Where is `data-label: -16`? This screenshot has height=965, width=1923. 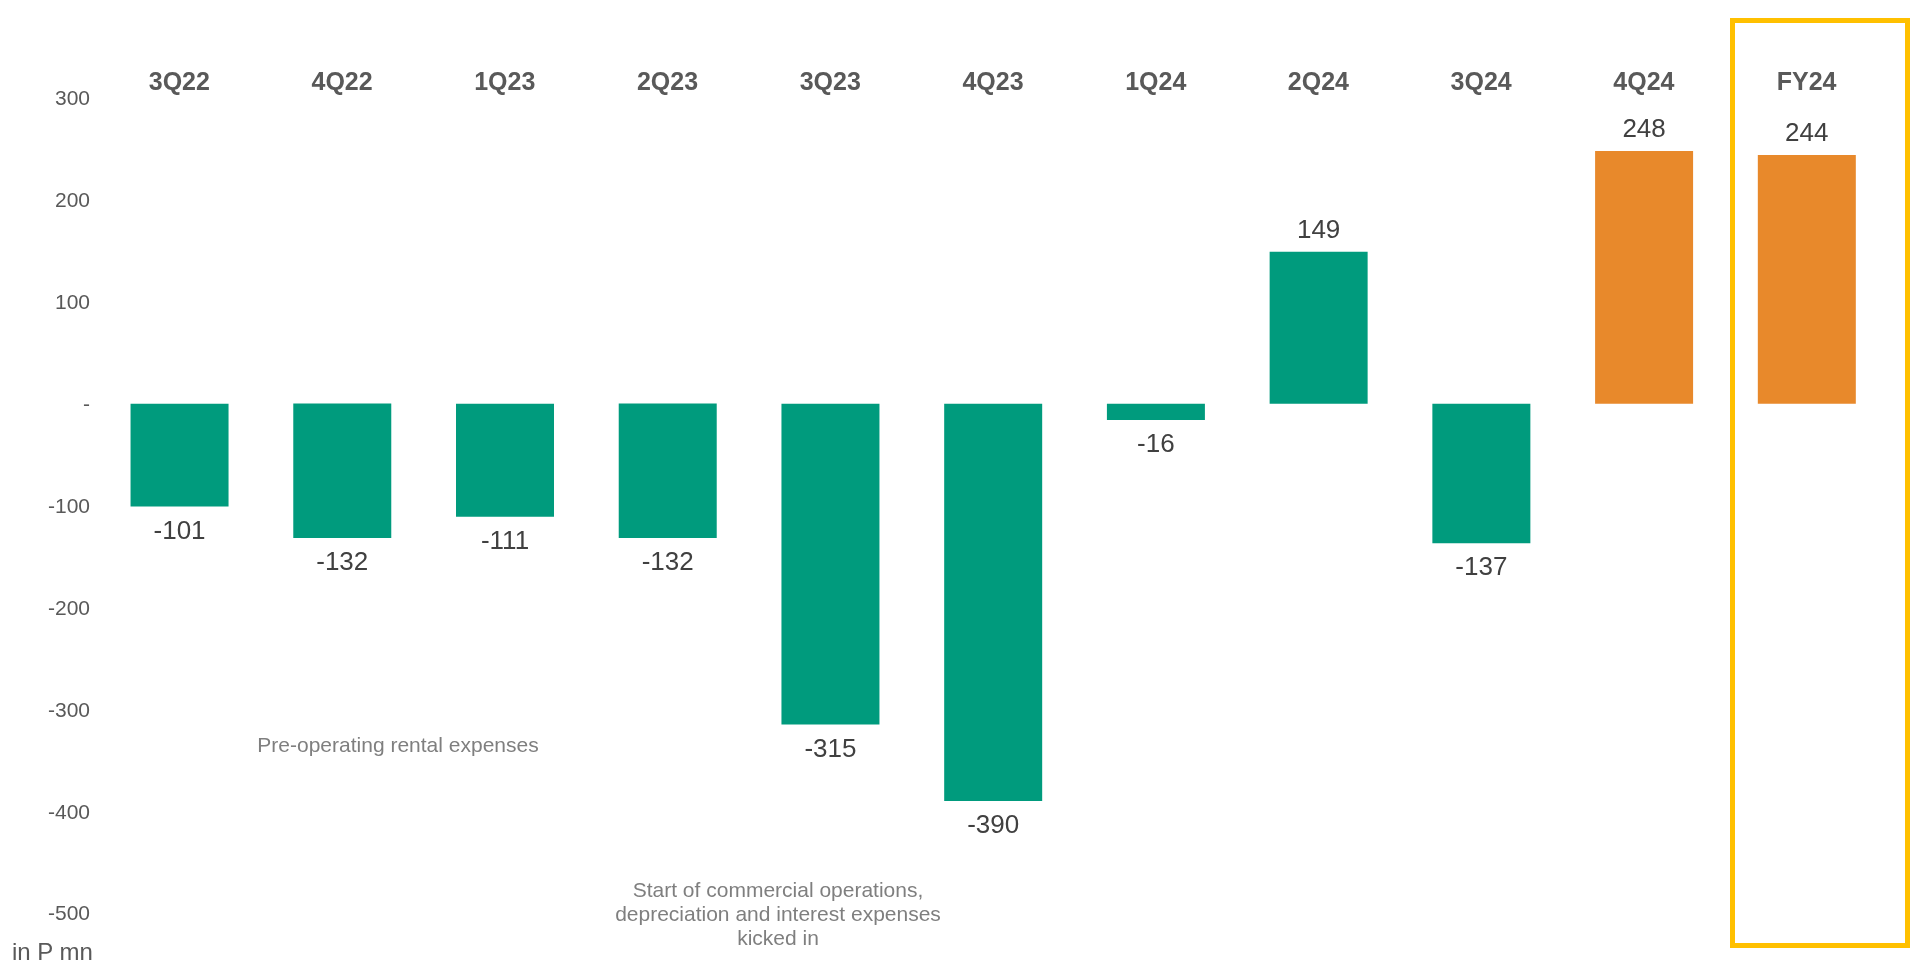
data-label: -16 is located at coordinates (1156, 442).